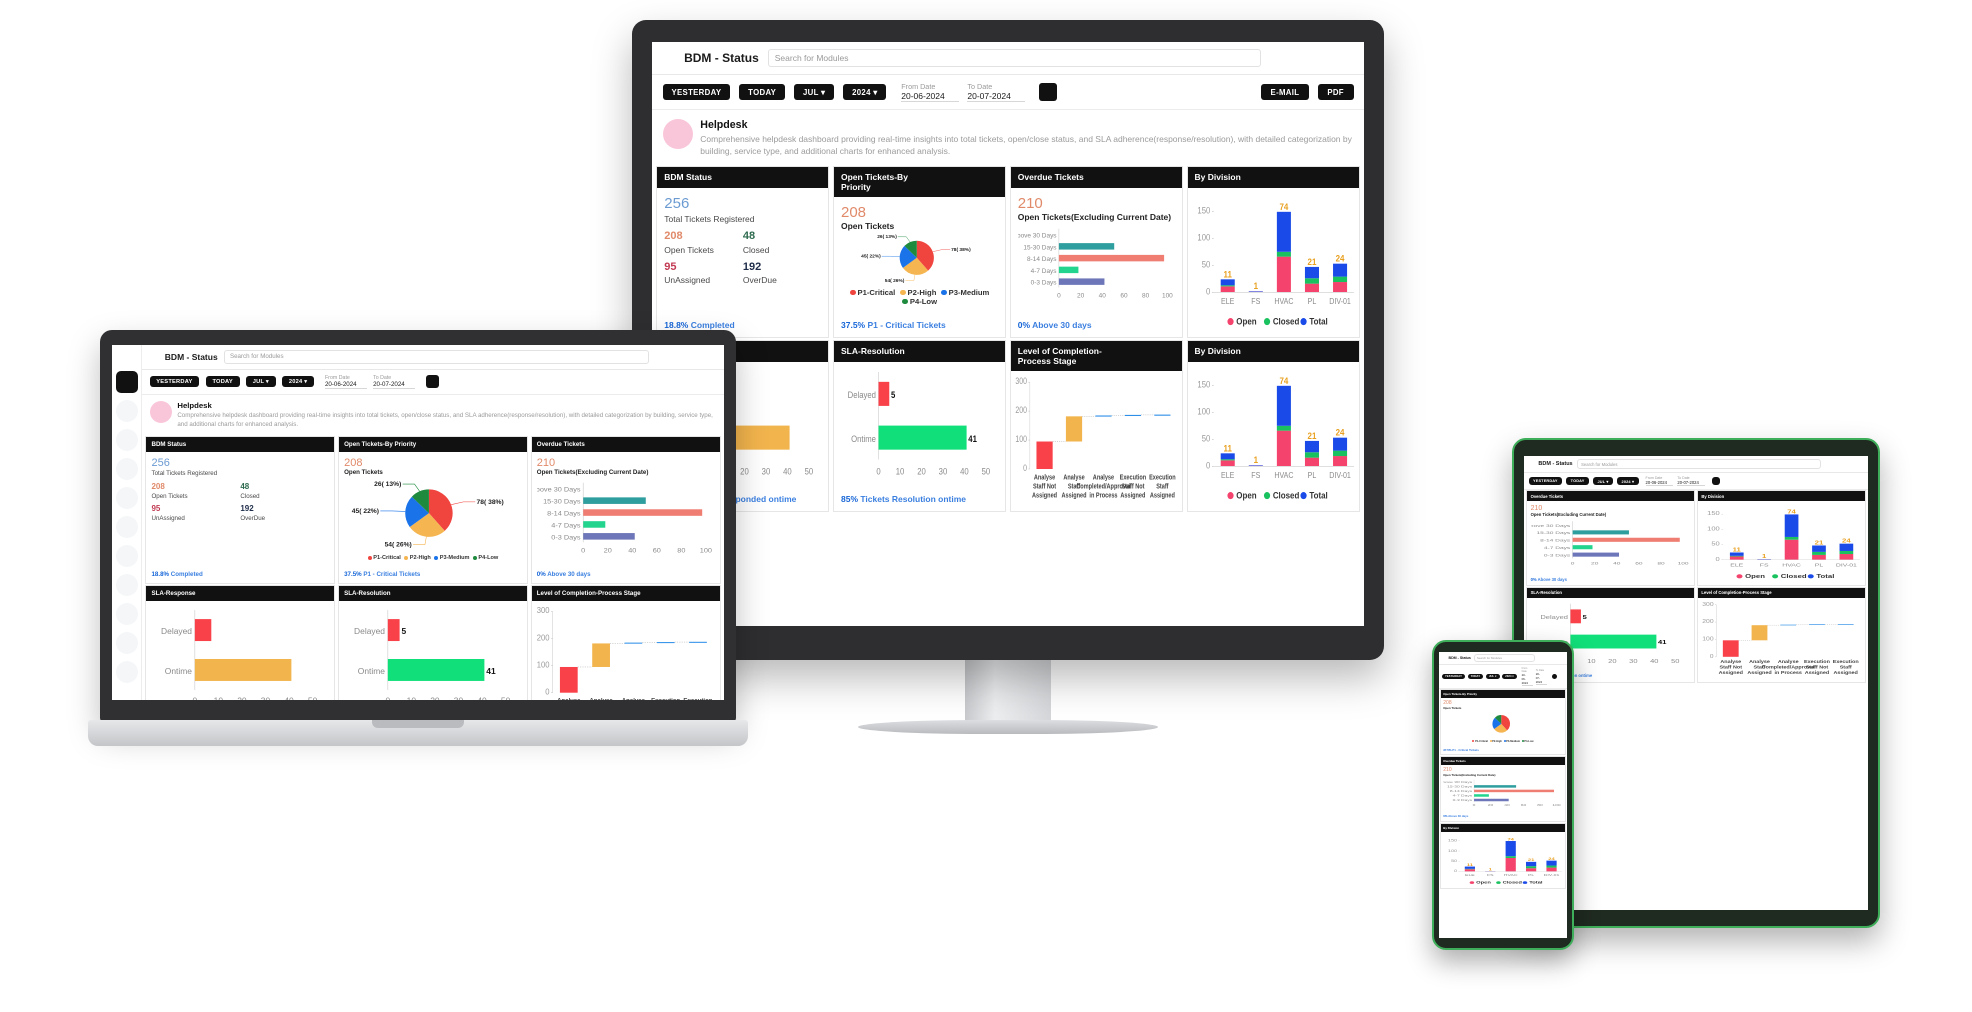 The image size is (1972, 1012). Describe the element at coordinates (261, 382) in the screenshot. I see `filter-month-select: JUL ▾` at that location.